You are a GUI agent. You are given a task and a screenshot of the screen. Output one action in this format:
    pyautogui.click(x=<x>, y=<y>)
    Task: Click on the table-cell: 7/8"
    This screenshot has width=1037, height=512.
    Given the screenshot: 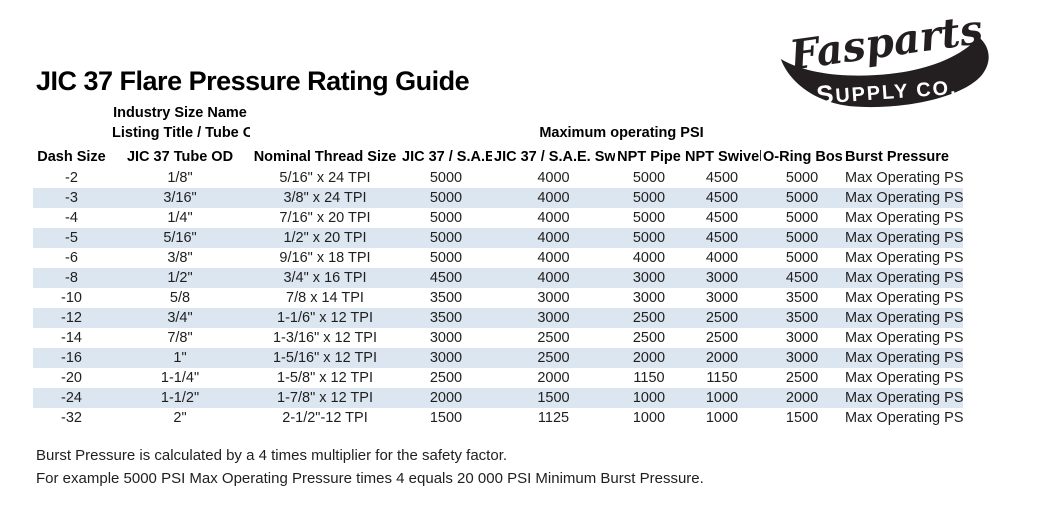 What is the action you would take?
    pyautogui.click(x=180, y=338)
    